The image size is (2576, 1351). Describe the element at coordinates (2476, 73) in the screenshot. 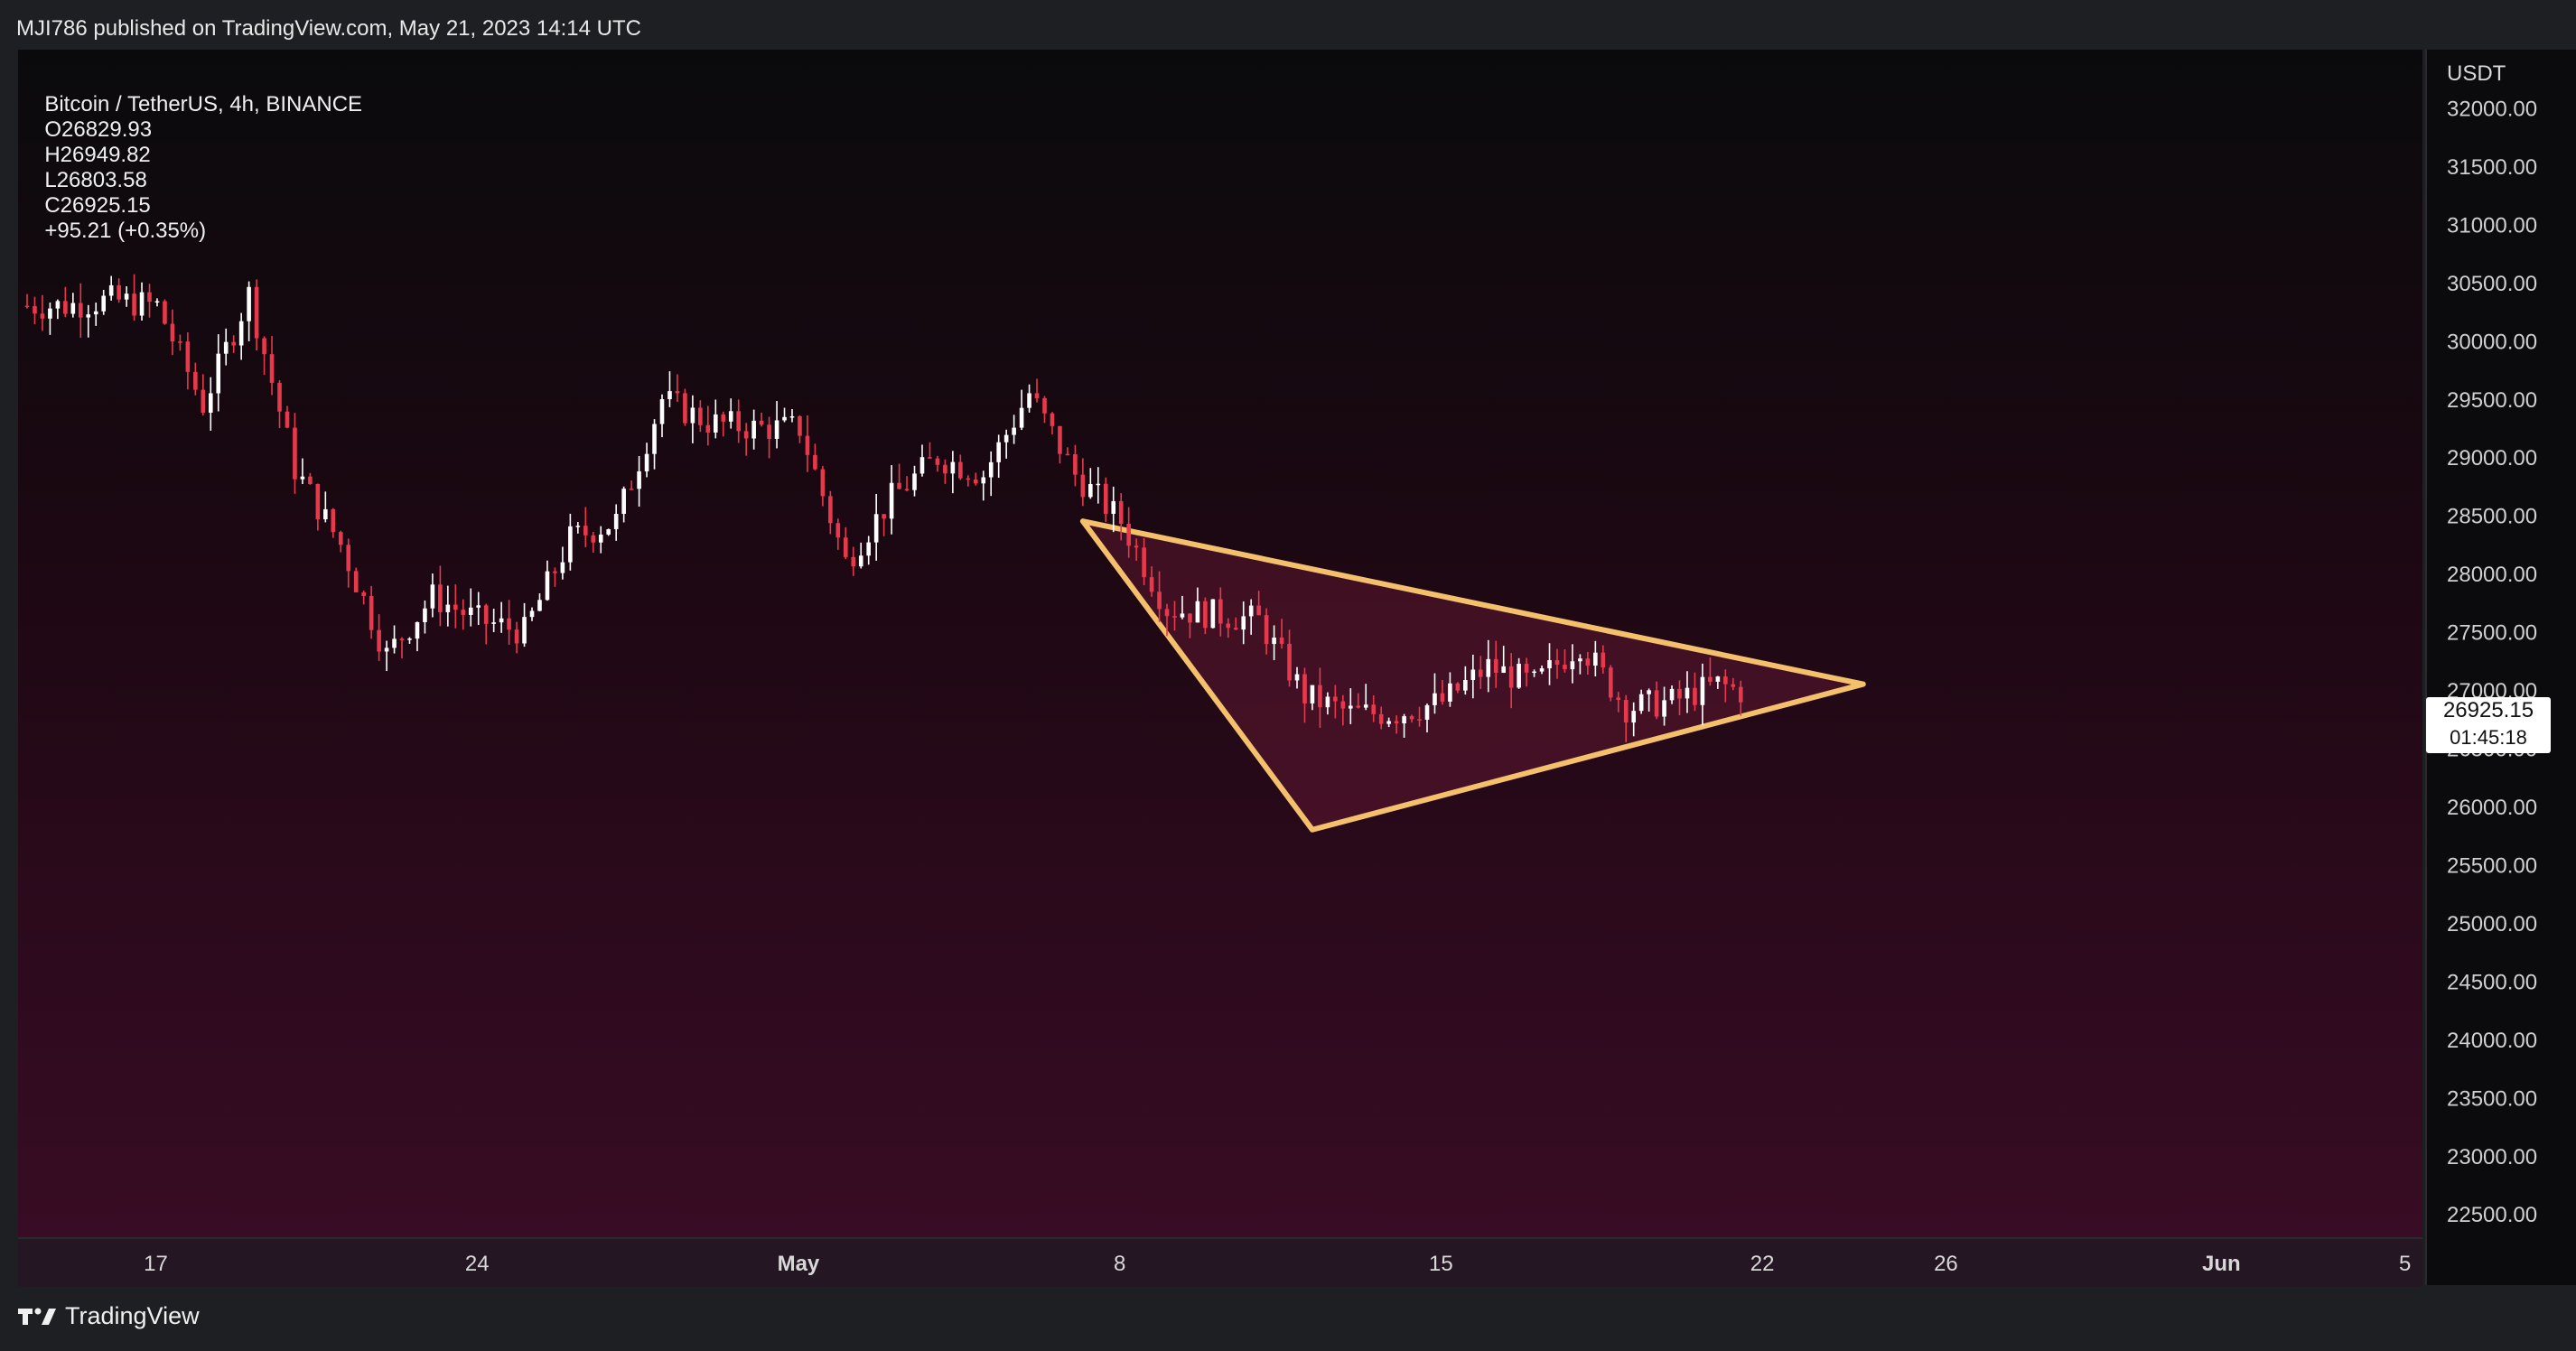

I see `price-axis-unit: USDT` at that location.